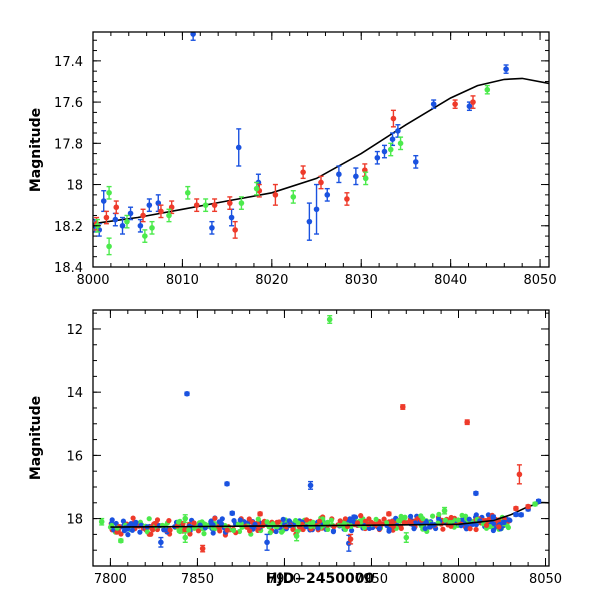  What do you see at coordinates (74, 520) in the screenshot?
I see `bottom-y-tick-label: 18` at bounding box center [74, 520].